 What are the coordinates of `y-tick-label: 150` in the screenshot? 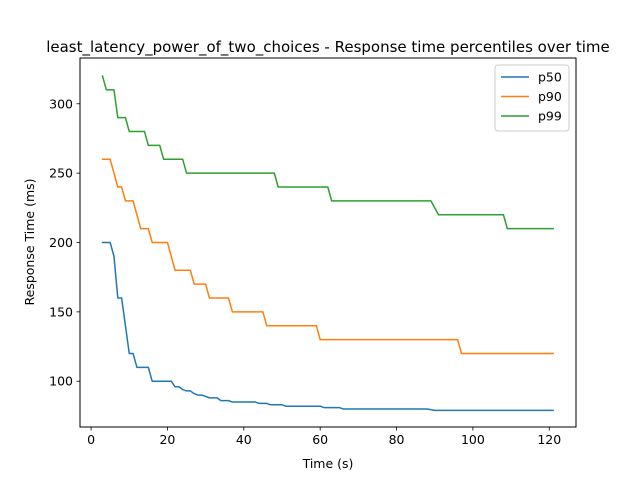 It's located at (61, 311).